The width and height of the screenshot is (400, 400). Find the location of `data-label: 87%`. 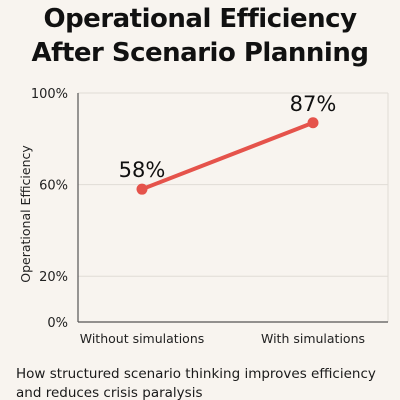

data-label: 87% is located at coordinates (313, 104).